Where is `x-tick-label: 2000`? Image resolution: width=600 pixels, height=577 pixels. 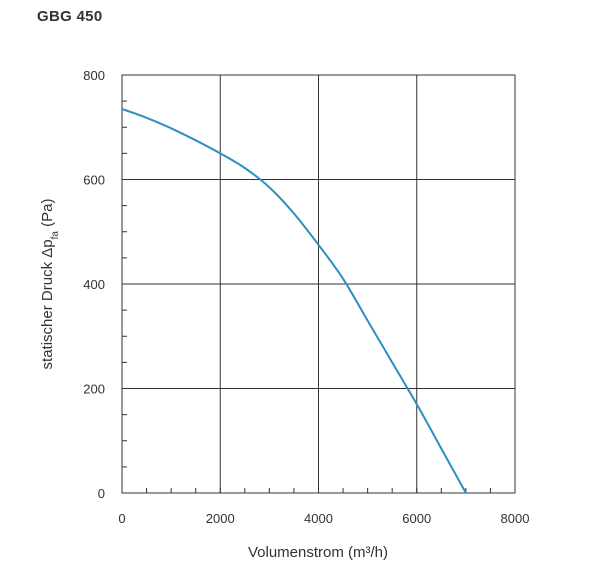 x-tick-label: 2000 is located at coordinates (220, 518).